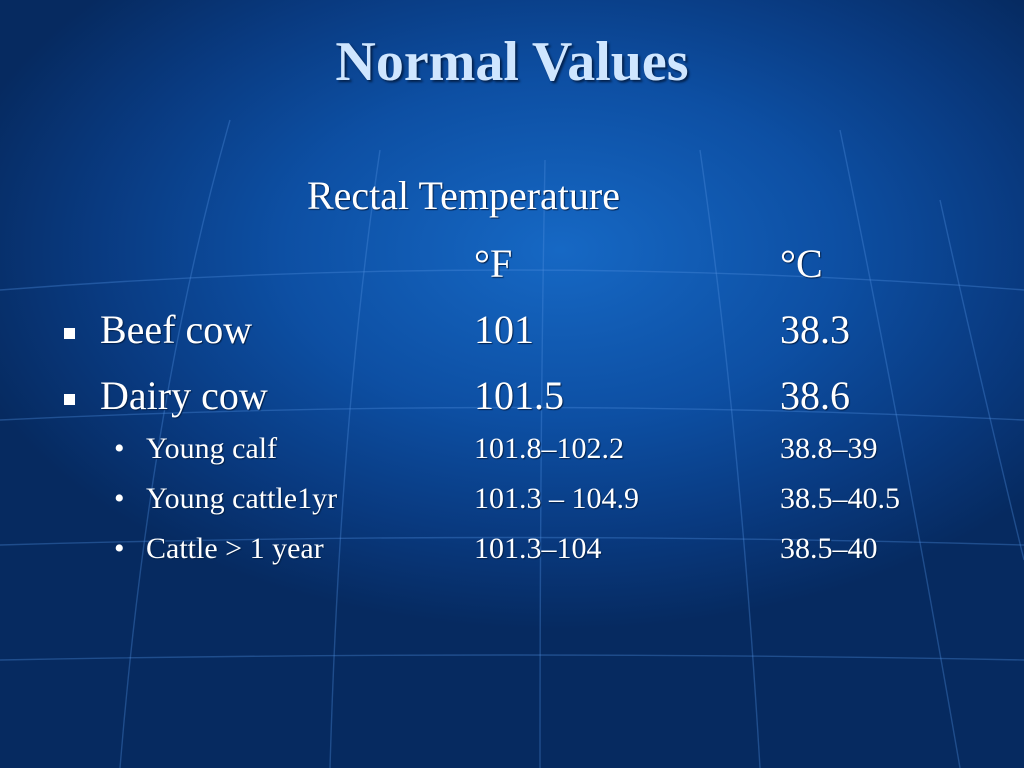 This screenshot has width=1024, height=768. I want to click on row-celsius: 38.5–40.5, so click(840, 498).